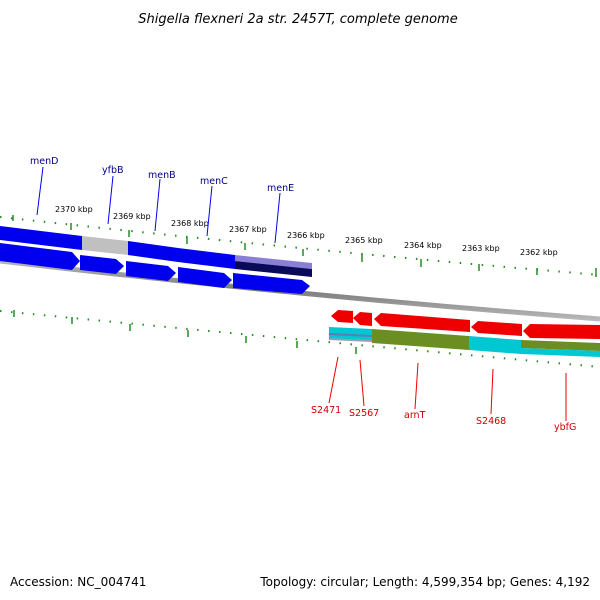 This screenshot has width=600, height=600. Describe the element at coordinates (248, 229) in the screenshot. I see `tick-label: 2367 kbp` at that location.